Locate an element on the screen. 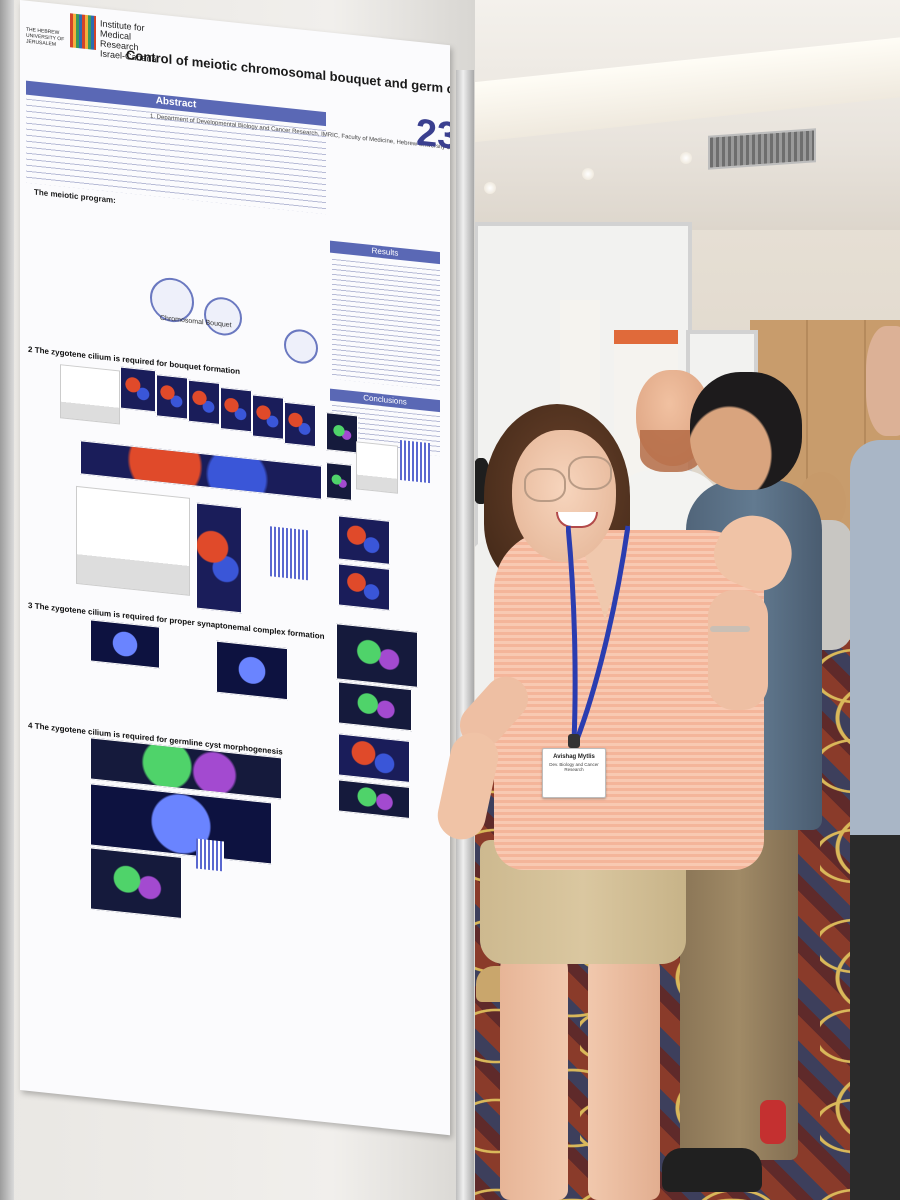 The height and width of the screenshot is (1200, 900). lanyard is located at coordinates (598, 634).